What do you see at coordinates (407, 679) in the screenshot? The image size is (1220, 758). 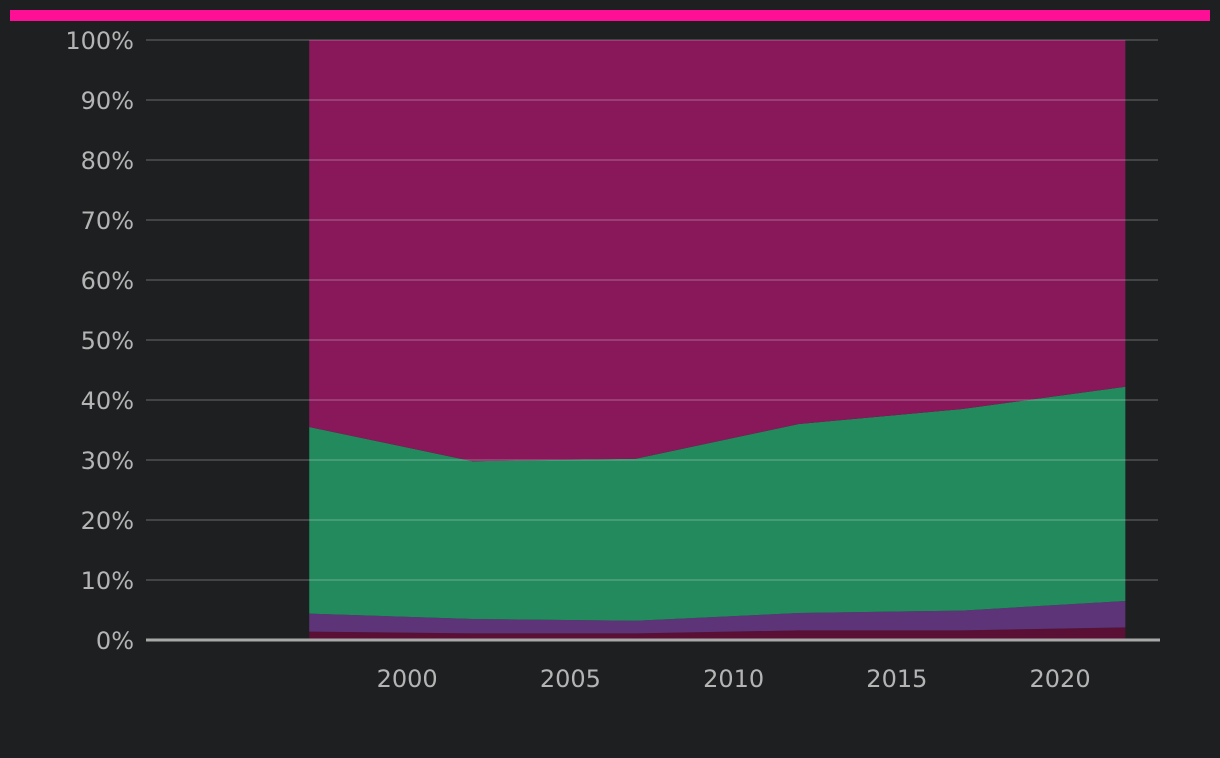 I see `x-tick-label: 2000` at bounding box center [407, 679].